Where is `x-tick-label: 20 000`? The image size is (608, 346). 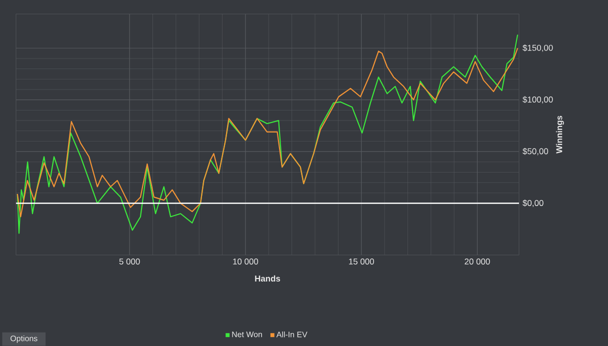
x-tick-label: 20 000 is located at coordinates (477, 261).